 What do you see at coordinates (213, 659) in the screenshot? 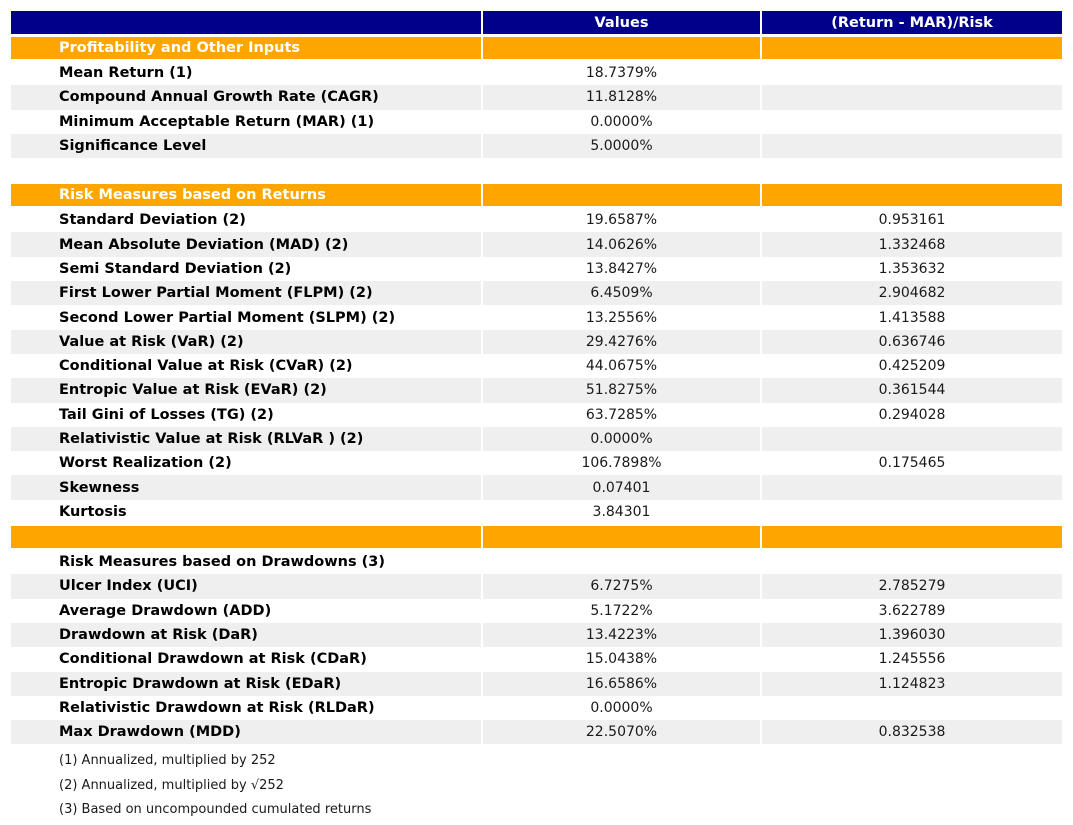
I see `metric-label: Conditional Drawdown at Risk (CDaR)` at bounding box center [213, 659].